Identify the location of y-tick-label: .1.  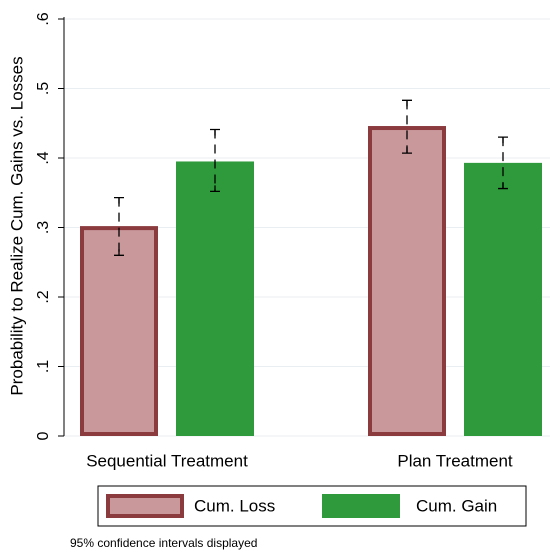
(43, 366).